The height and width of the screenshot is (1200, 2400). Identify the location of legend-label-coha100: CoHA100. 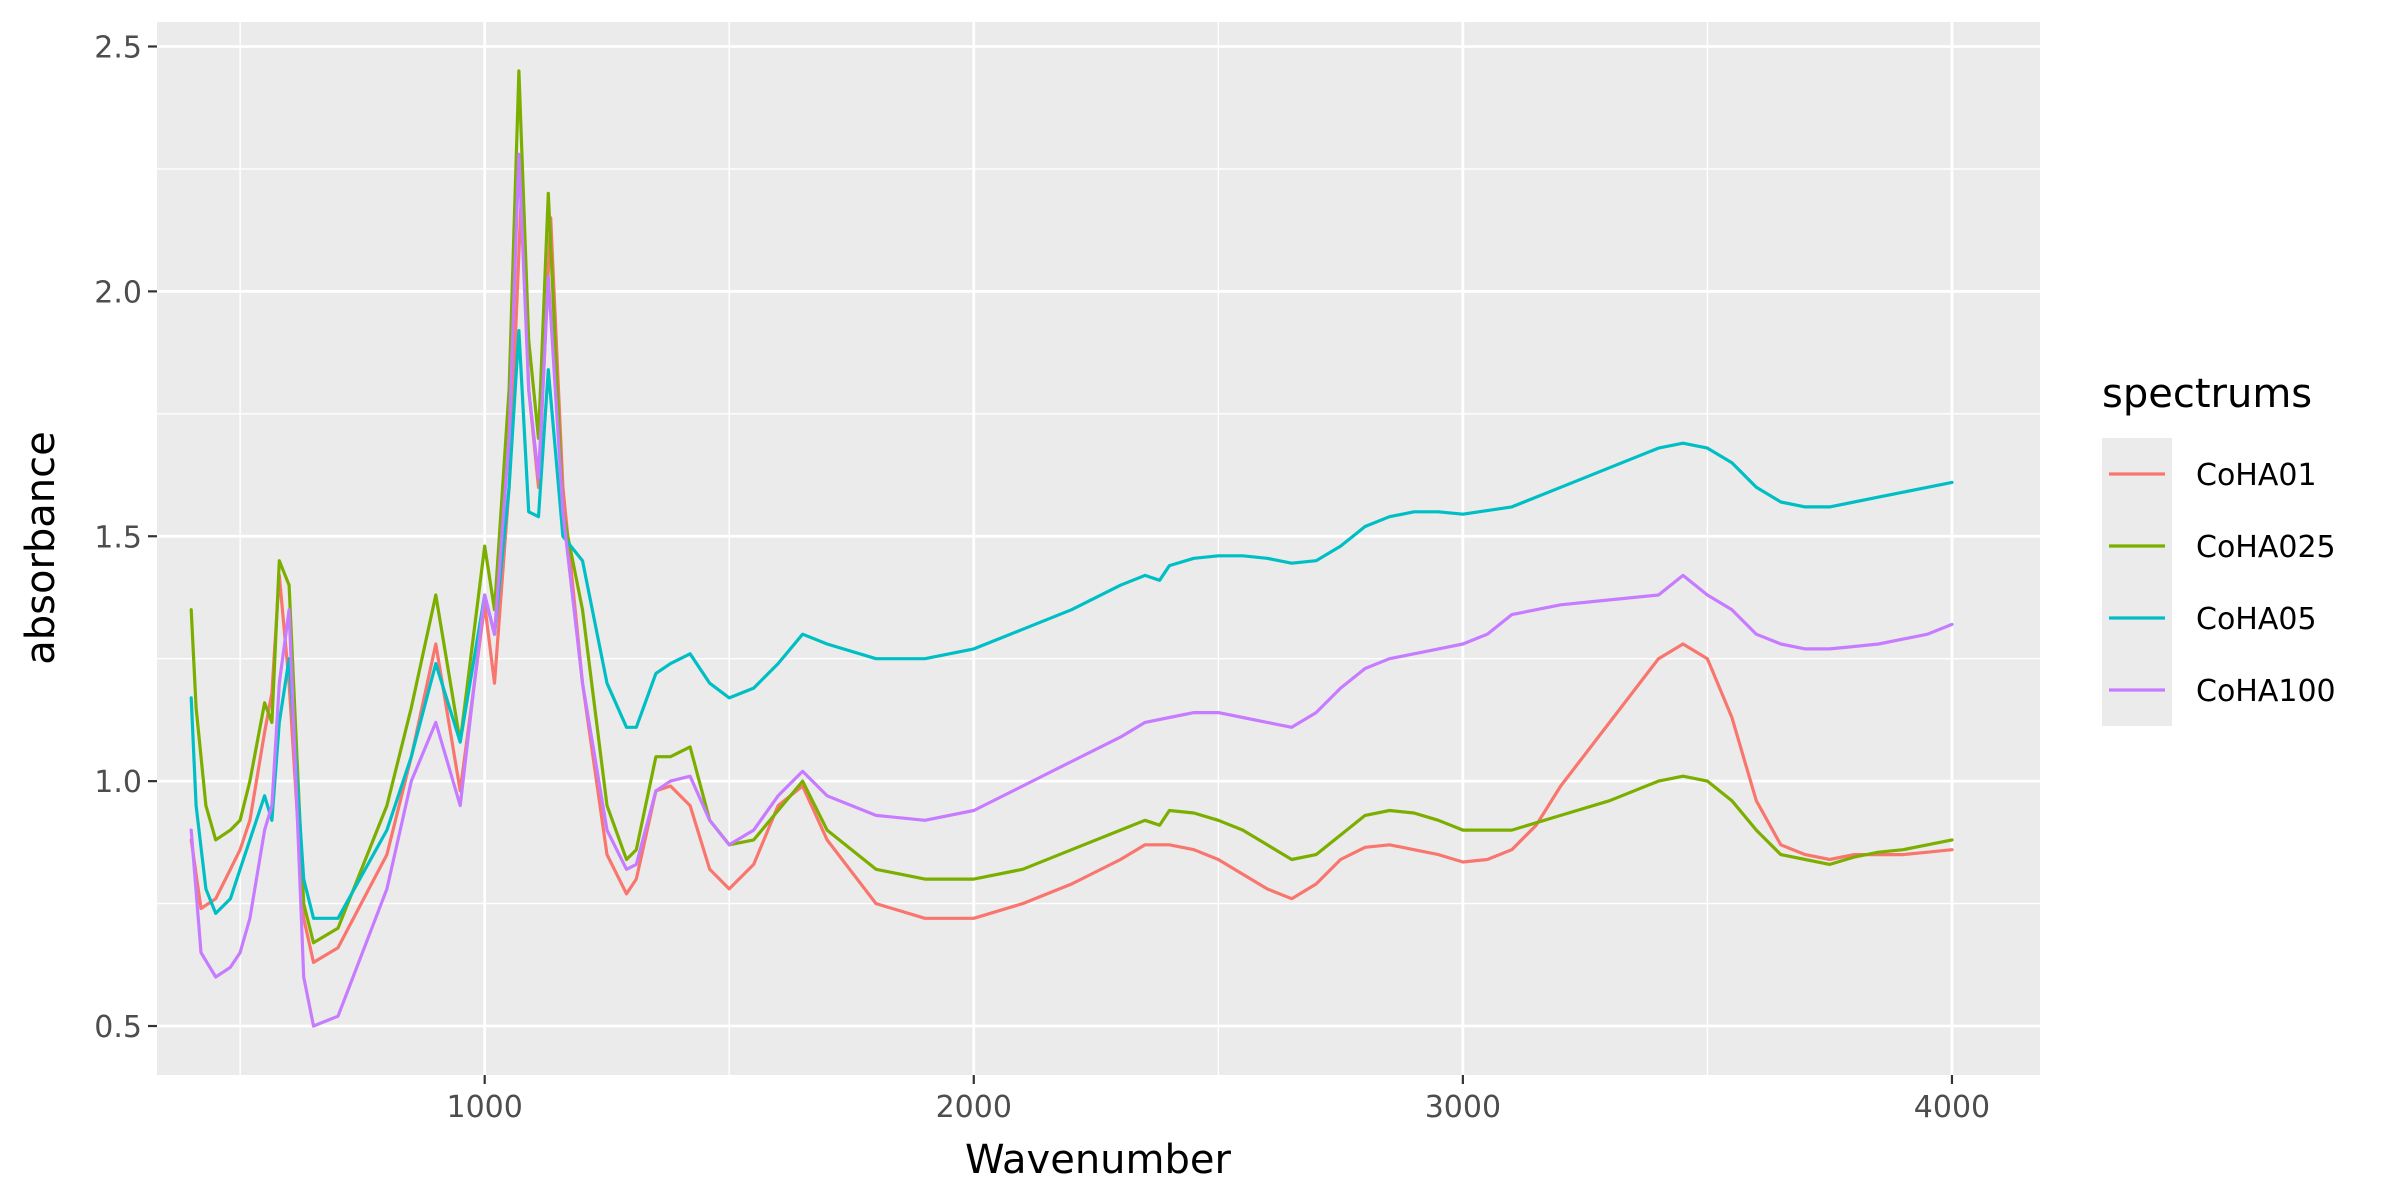
(2266, 691).